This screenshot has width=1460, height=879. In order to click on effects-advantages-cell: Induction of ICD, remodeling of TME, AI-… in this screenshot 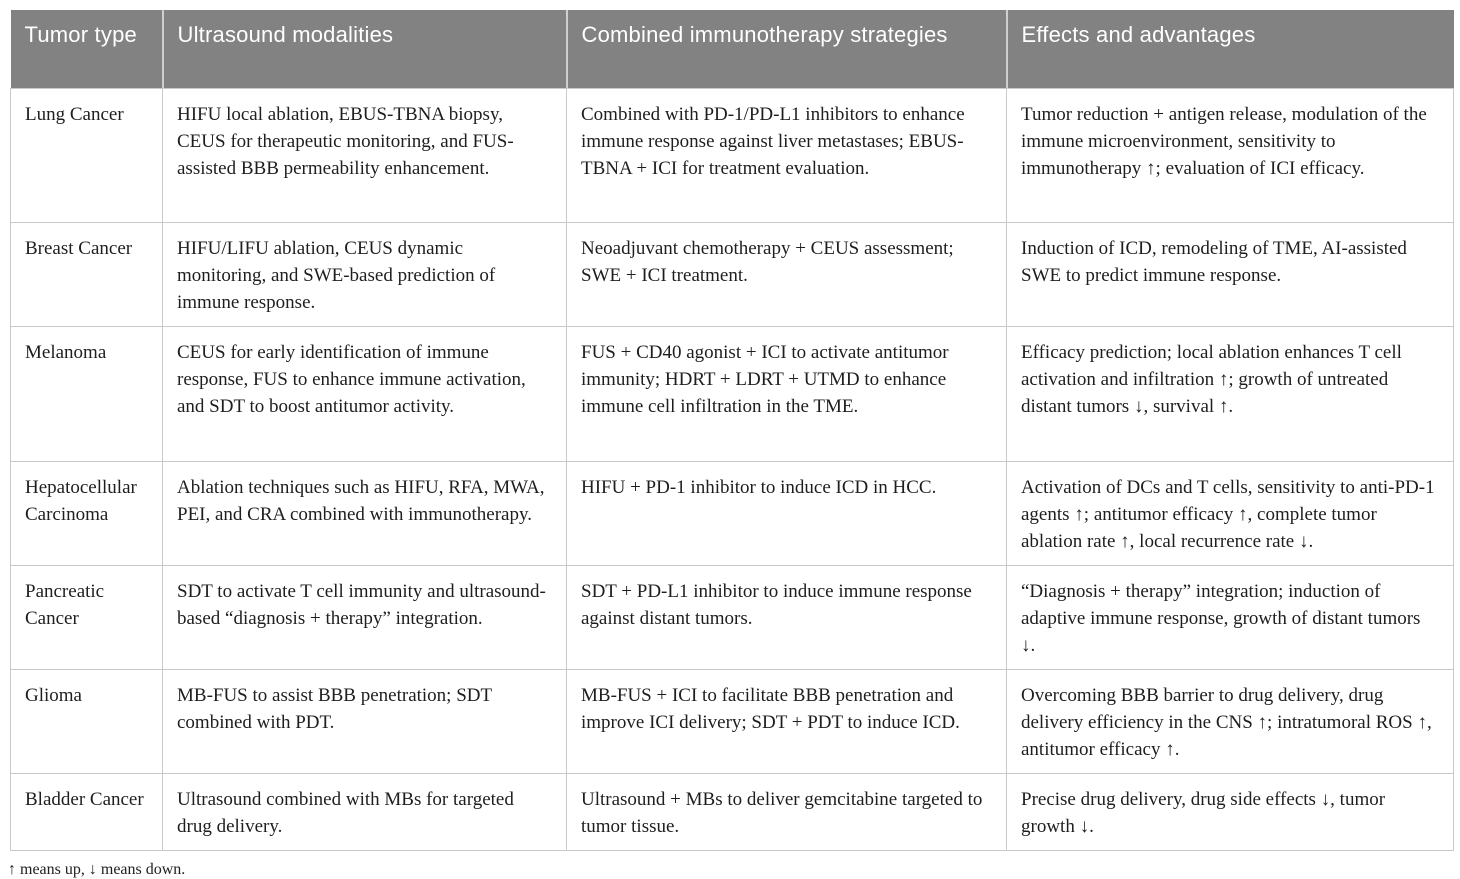, I will do `click(1230, 274)`.